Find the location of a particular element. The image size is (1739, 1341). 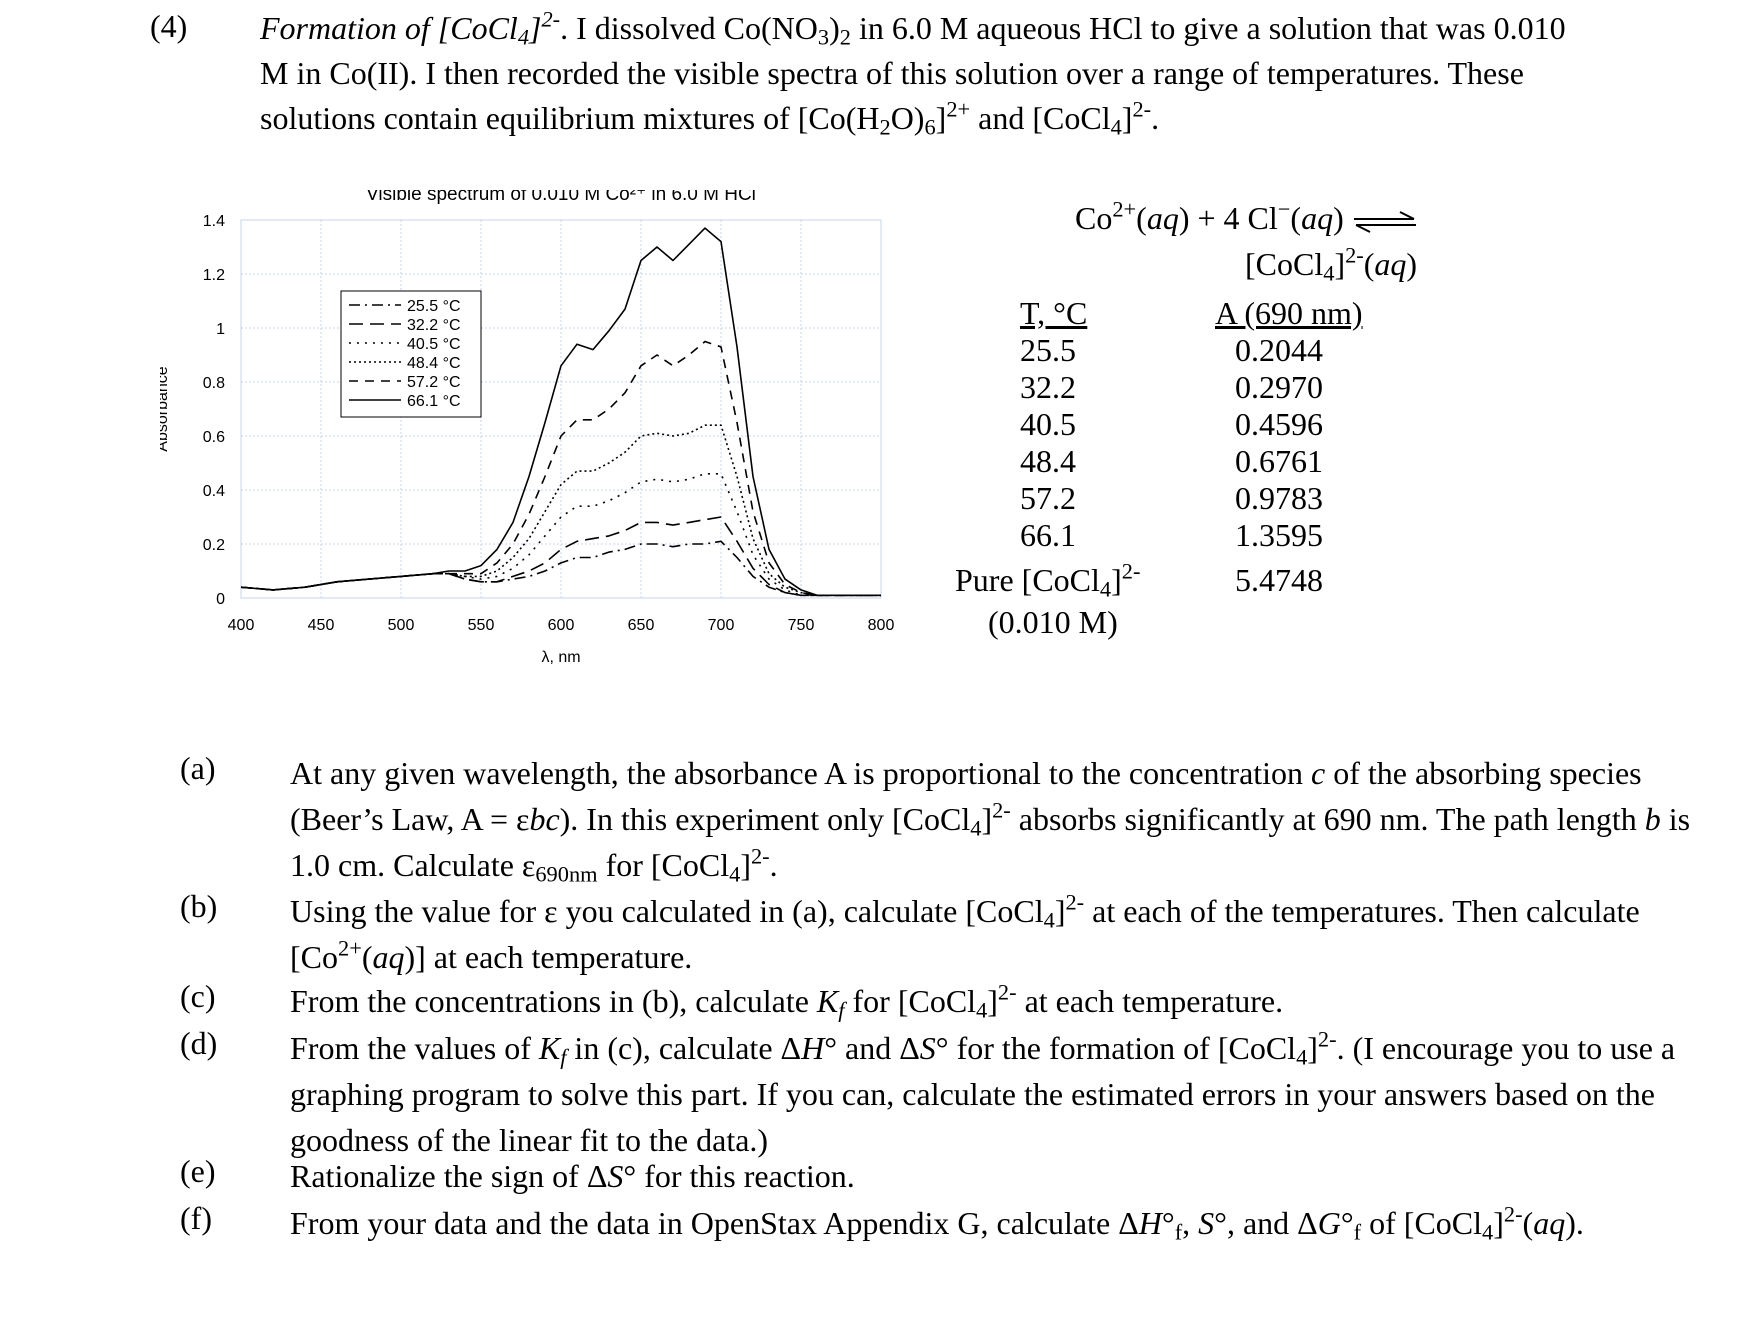

plot-frame is located at coordinates (561, 409).